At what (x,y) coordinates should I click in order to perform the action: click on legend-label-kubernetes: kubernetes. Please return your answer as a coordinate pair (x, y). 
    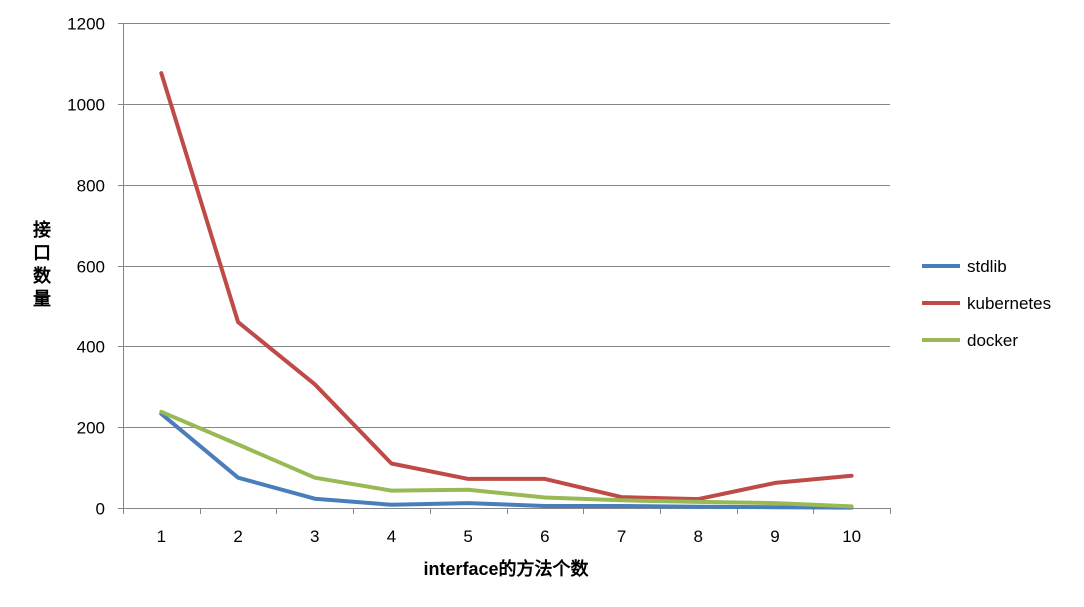
    Looking at the image, I should click on (1009, 303).